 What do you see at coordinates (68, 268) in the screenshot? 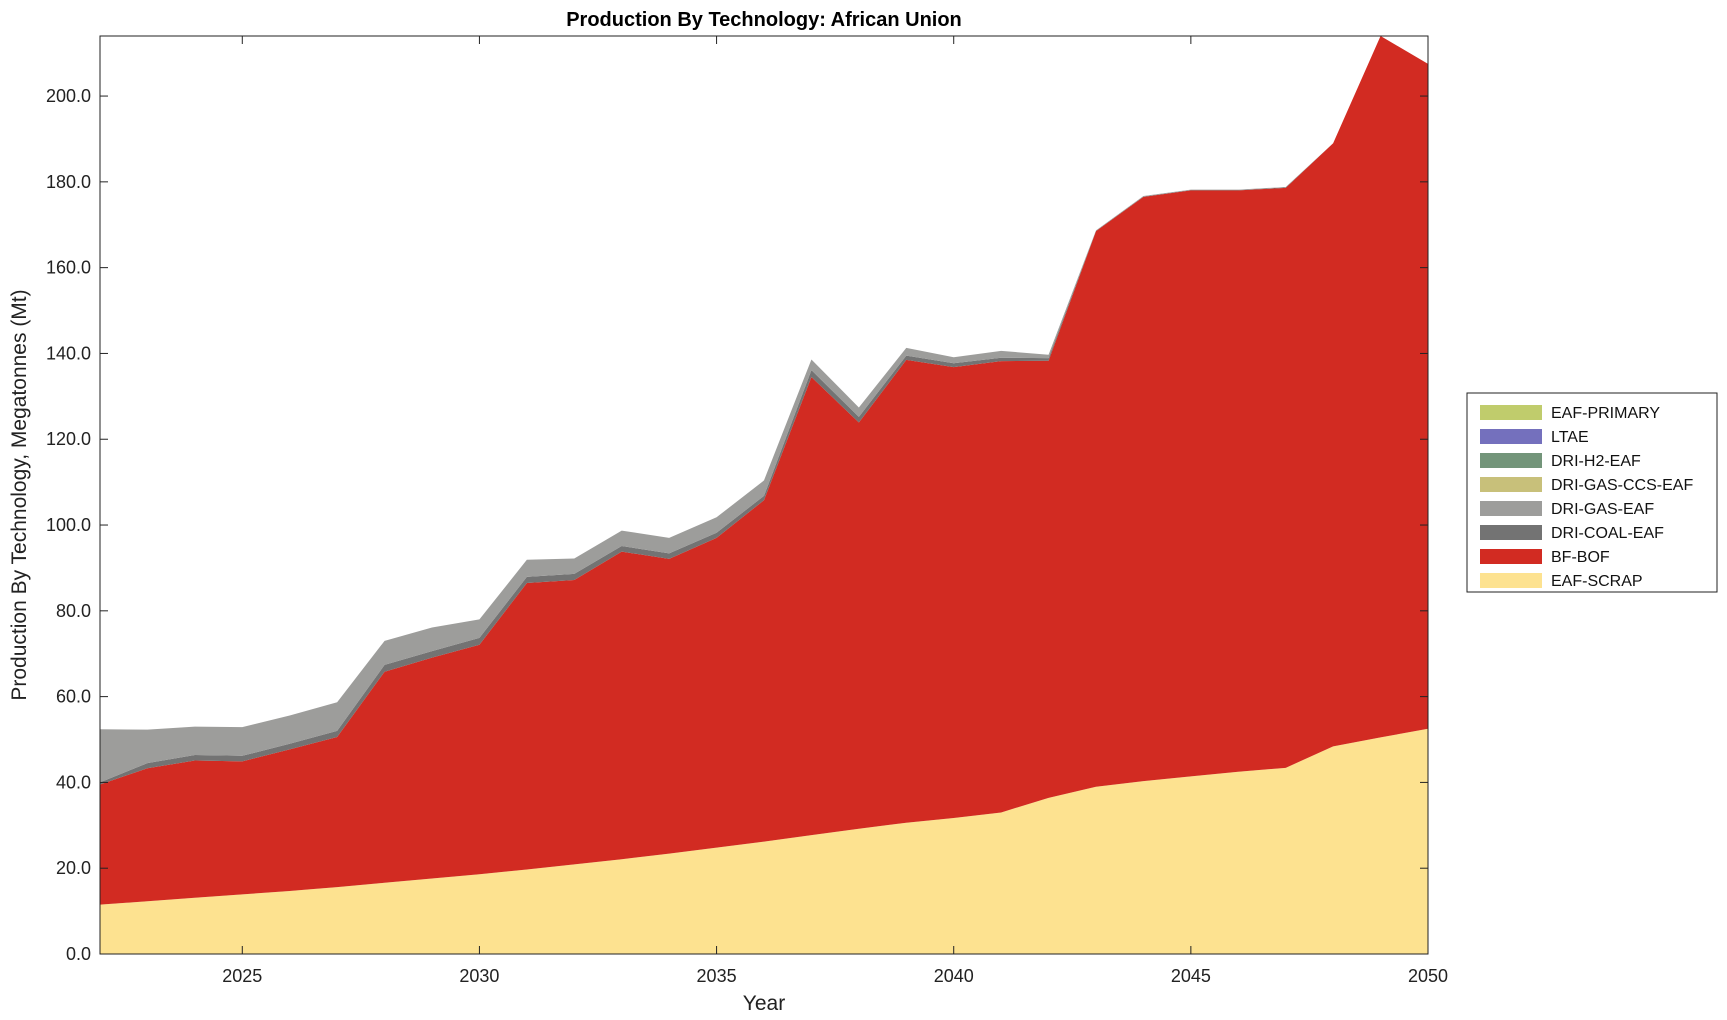
I see `y-tick-label: 160.0` at bounding box center [68, 268].